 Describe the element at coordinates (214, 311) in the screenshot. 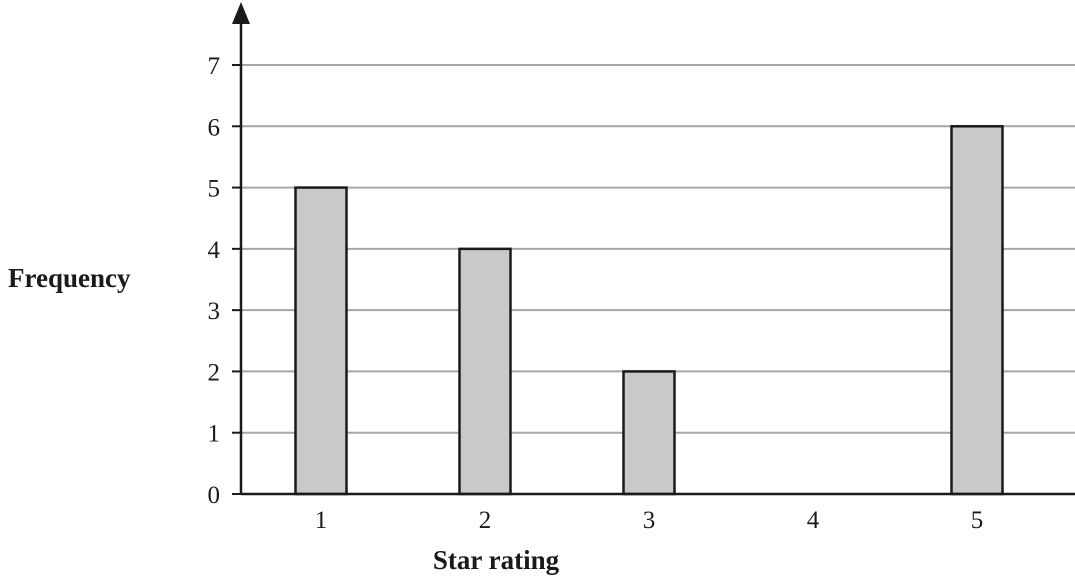

I see `y-tick-label: 3` at that location.